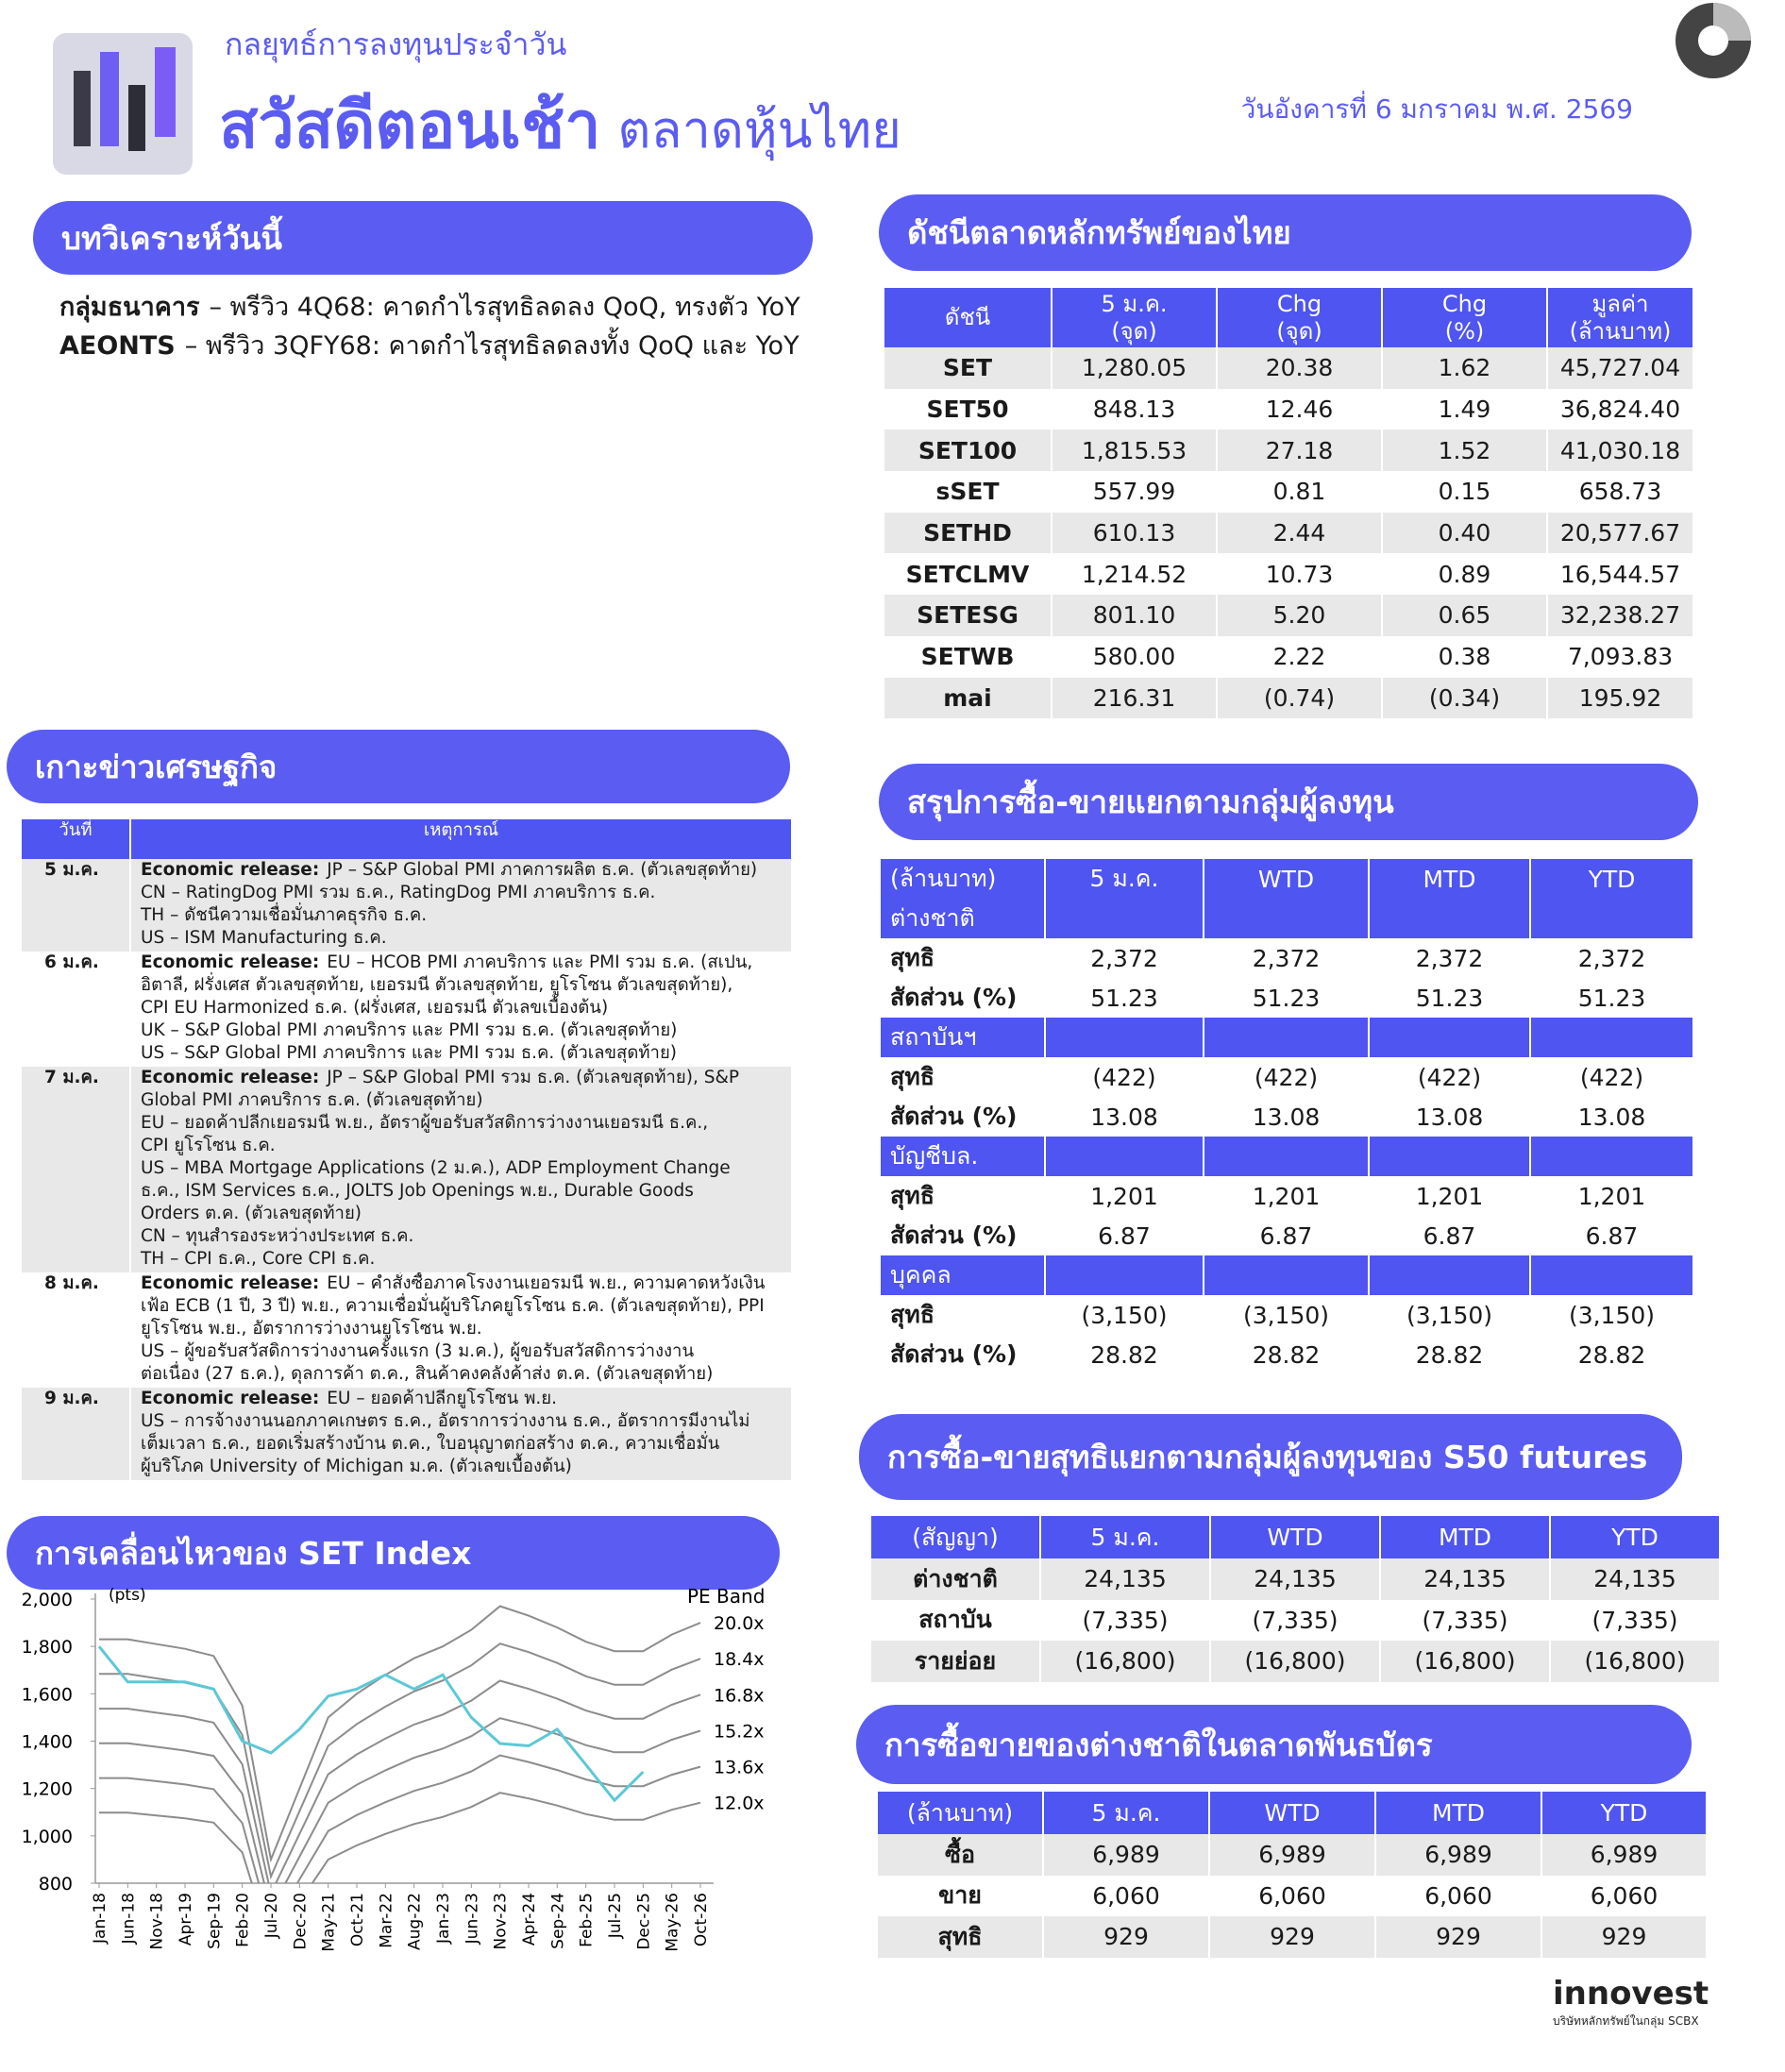  I want to click on value-cell: 929, so click(1457, 1937).